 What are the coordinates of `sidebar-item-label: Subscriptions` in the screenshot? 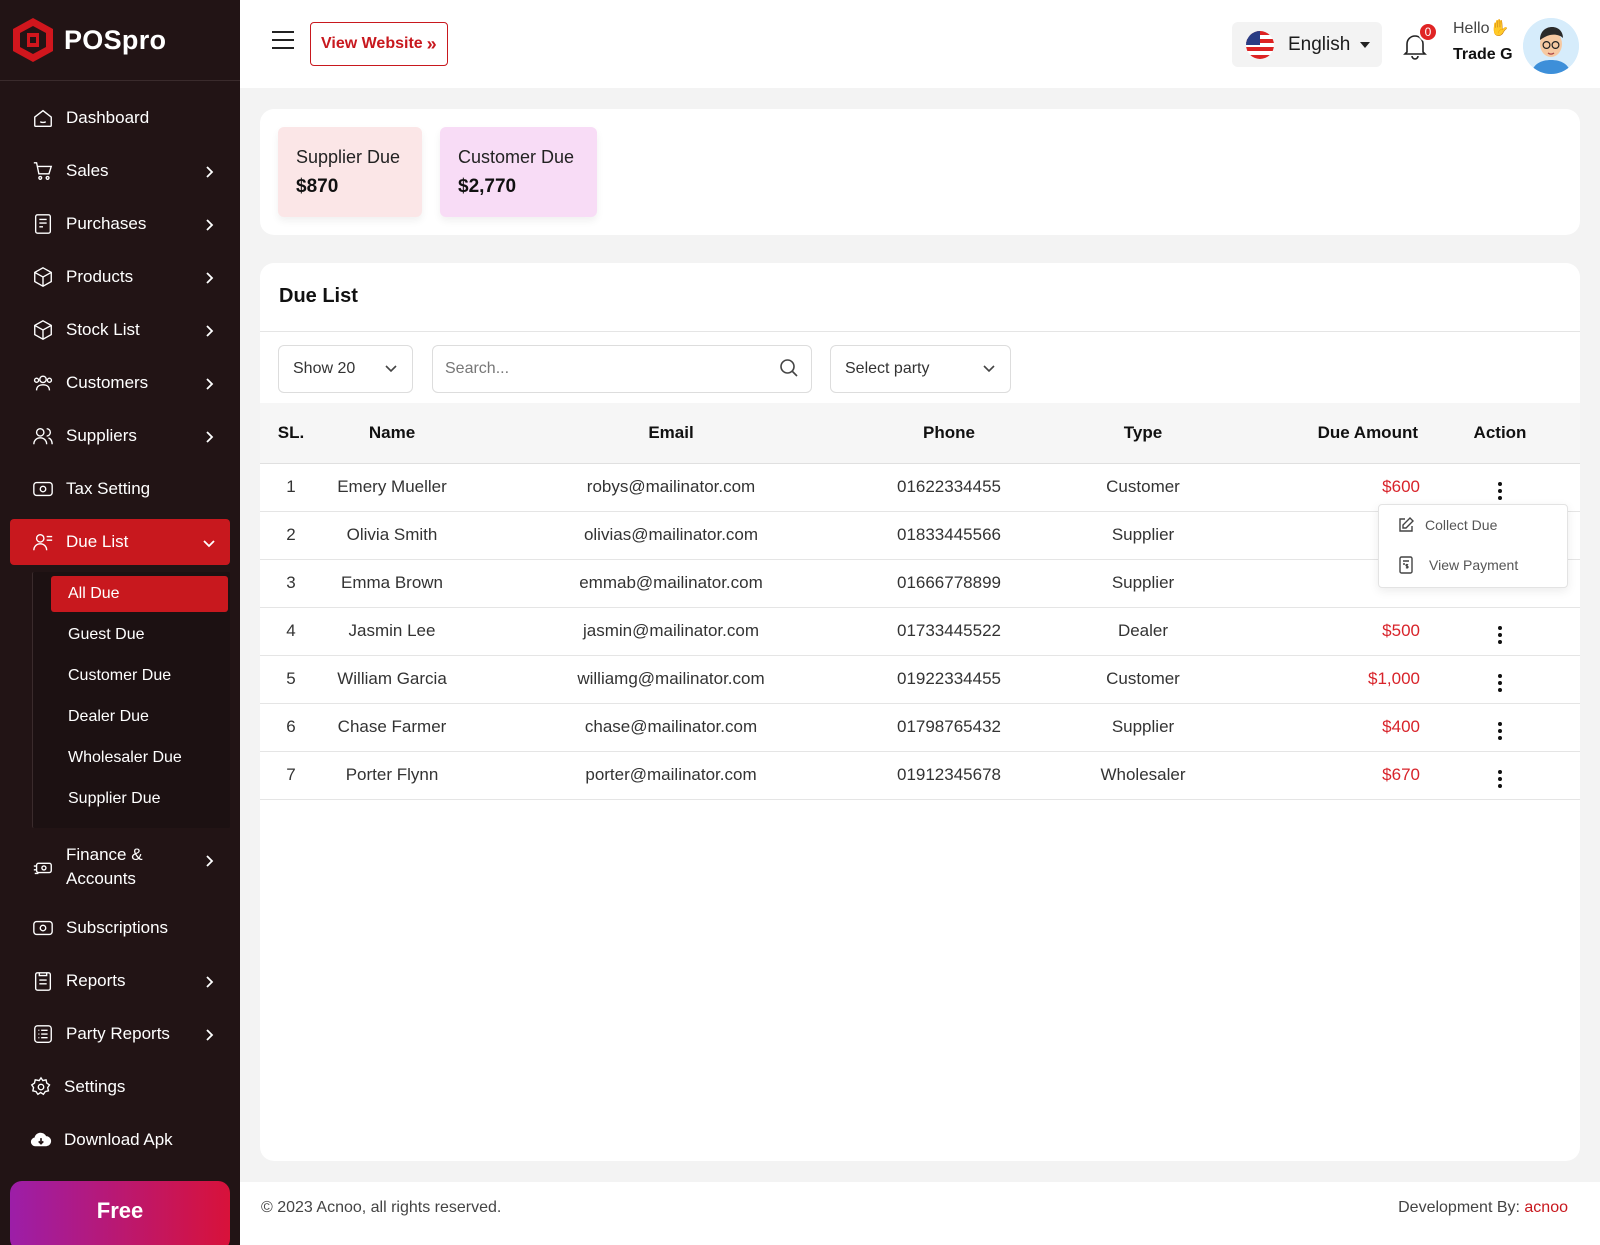 It's located at (117, 927).